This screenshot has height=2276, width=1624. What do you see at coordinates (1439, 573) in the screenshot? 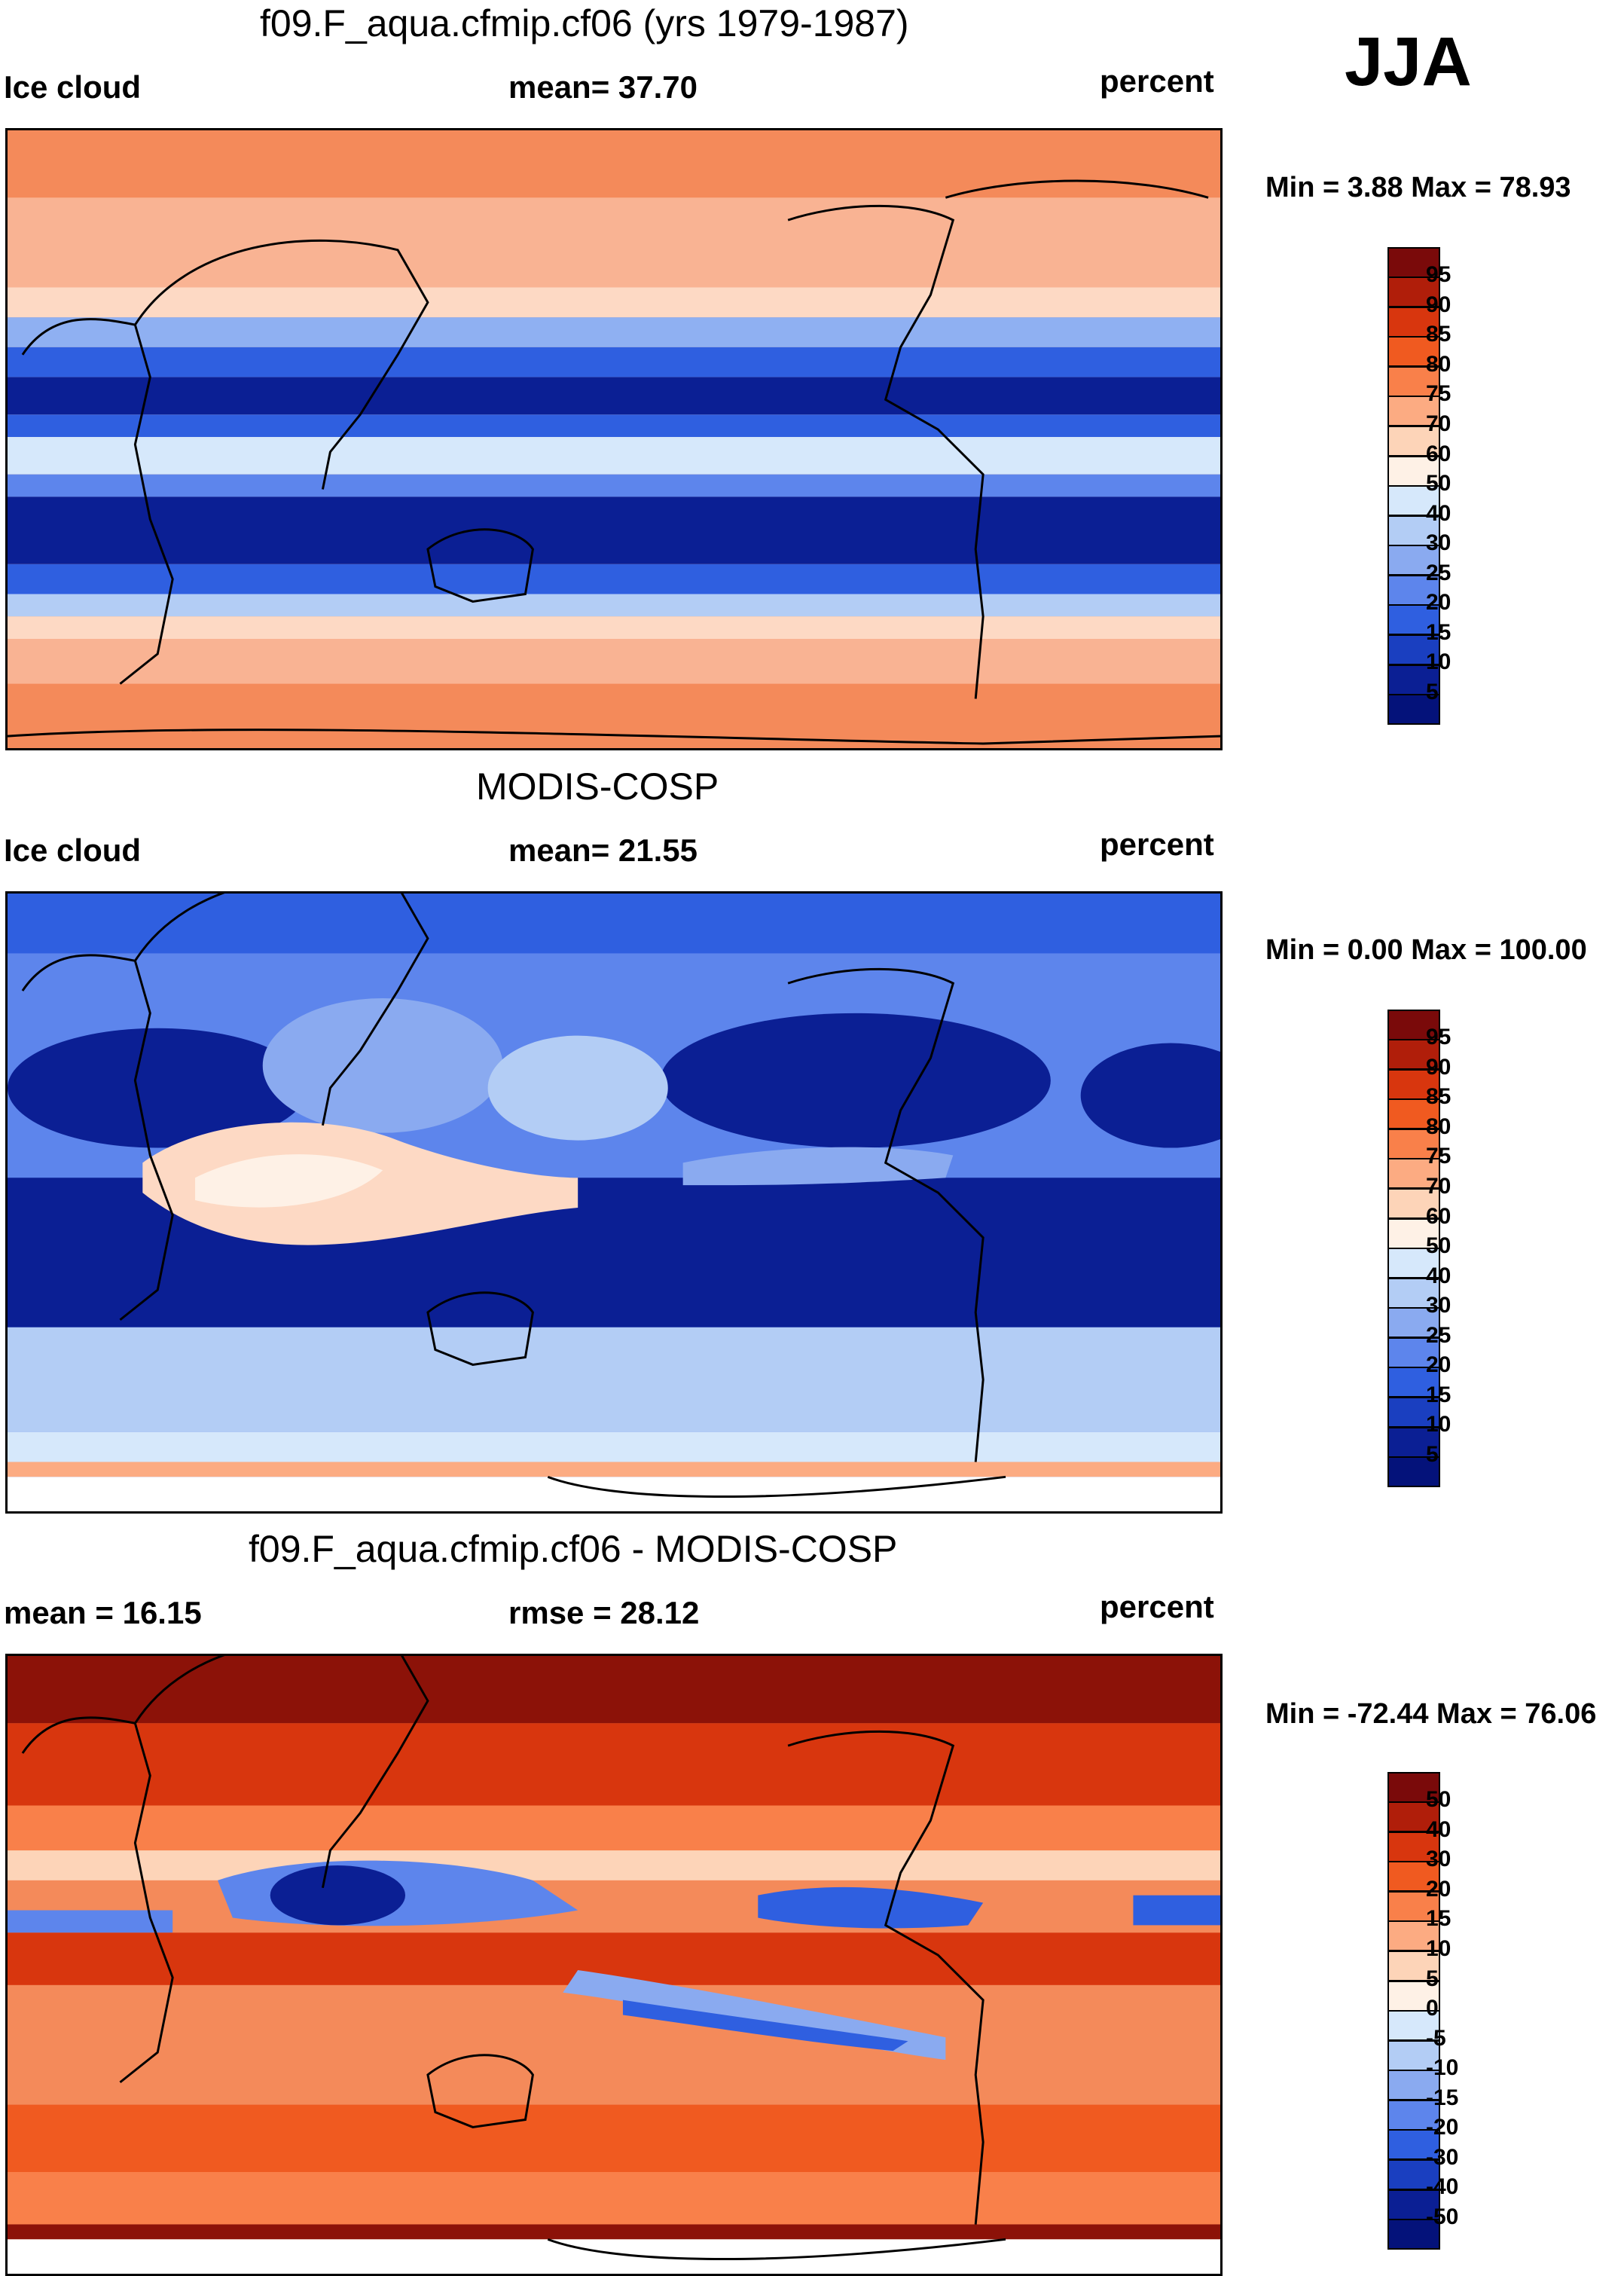
I see `panel1-tick: 25` at bounding box center [1439, 573].